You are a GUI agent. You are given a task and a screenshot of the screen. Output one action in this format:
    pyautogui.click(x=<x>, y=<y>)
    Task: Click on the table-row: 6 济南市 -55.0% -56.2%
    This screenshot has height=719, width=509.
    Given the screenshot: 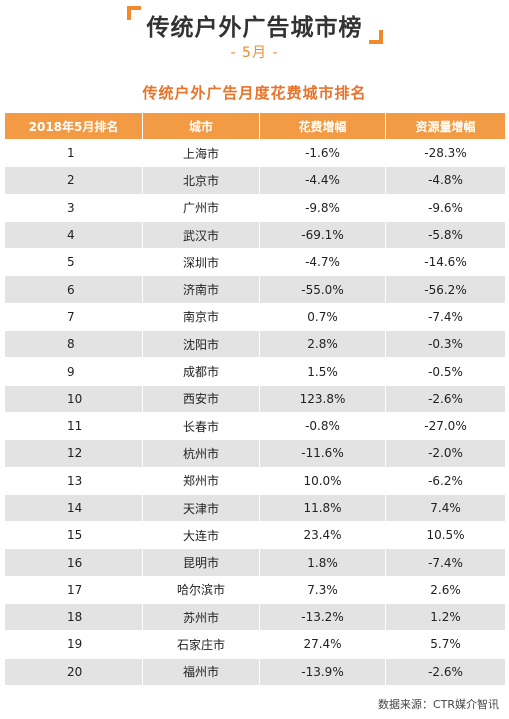 What is the action you would take?
    pyautogui.click(x=255, y=289)
    